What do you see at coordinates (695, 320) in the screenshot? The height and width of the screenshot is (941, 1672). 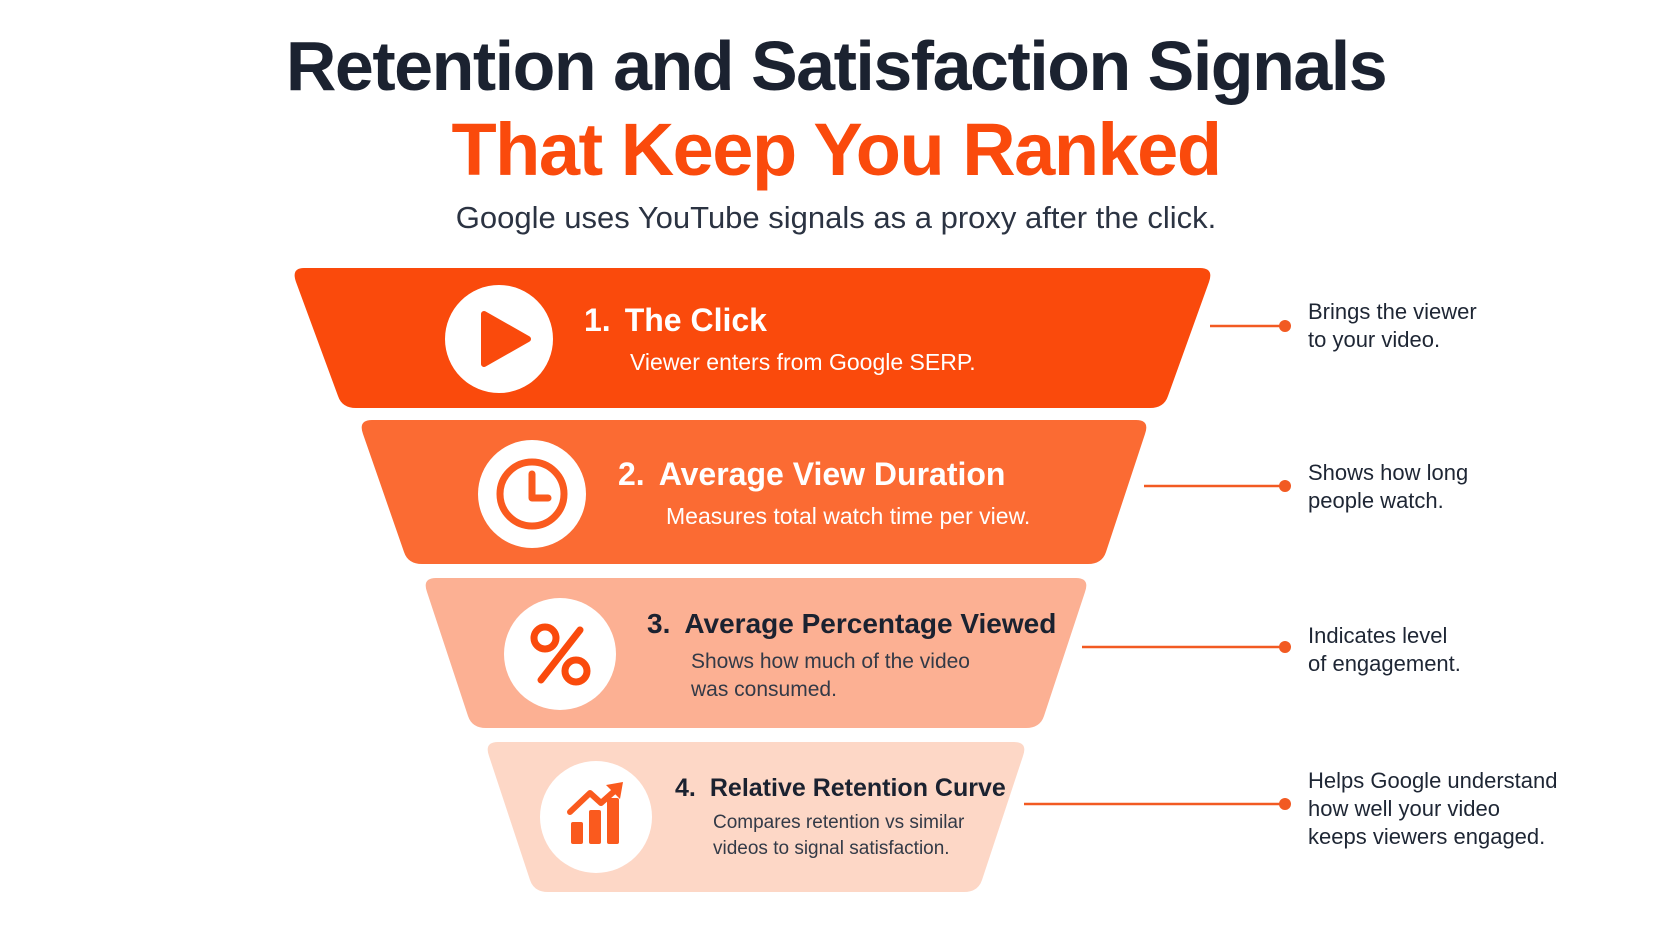 I see `stage-1-title: The Click` at bounding box center [695, 320].